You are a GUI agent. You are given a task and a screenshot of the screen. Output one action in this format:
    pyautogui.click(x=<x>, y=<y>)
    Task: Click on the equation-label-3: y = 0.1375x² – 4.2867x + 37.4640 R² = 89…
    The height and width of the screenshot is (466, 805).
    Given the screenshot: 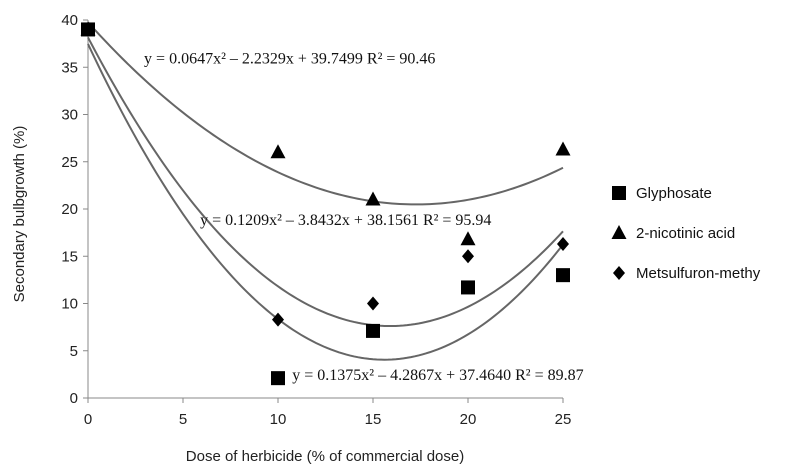 What is the action you would take?
    pyautogui.click(x=437, y=375)
    